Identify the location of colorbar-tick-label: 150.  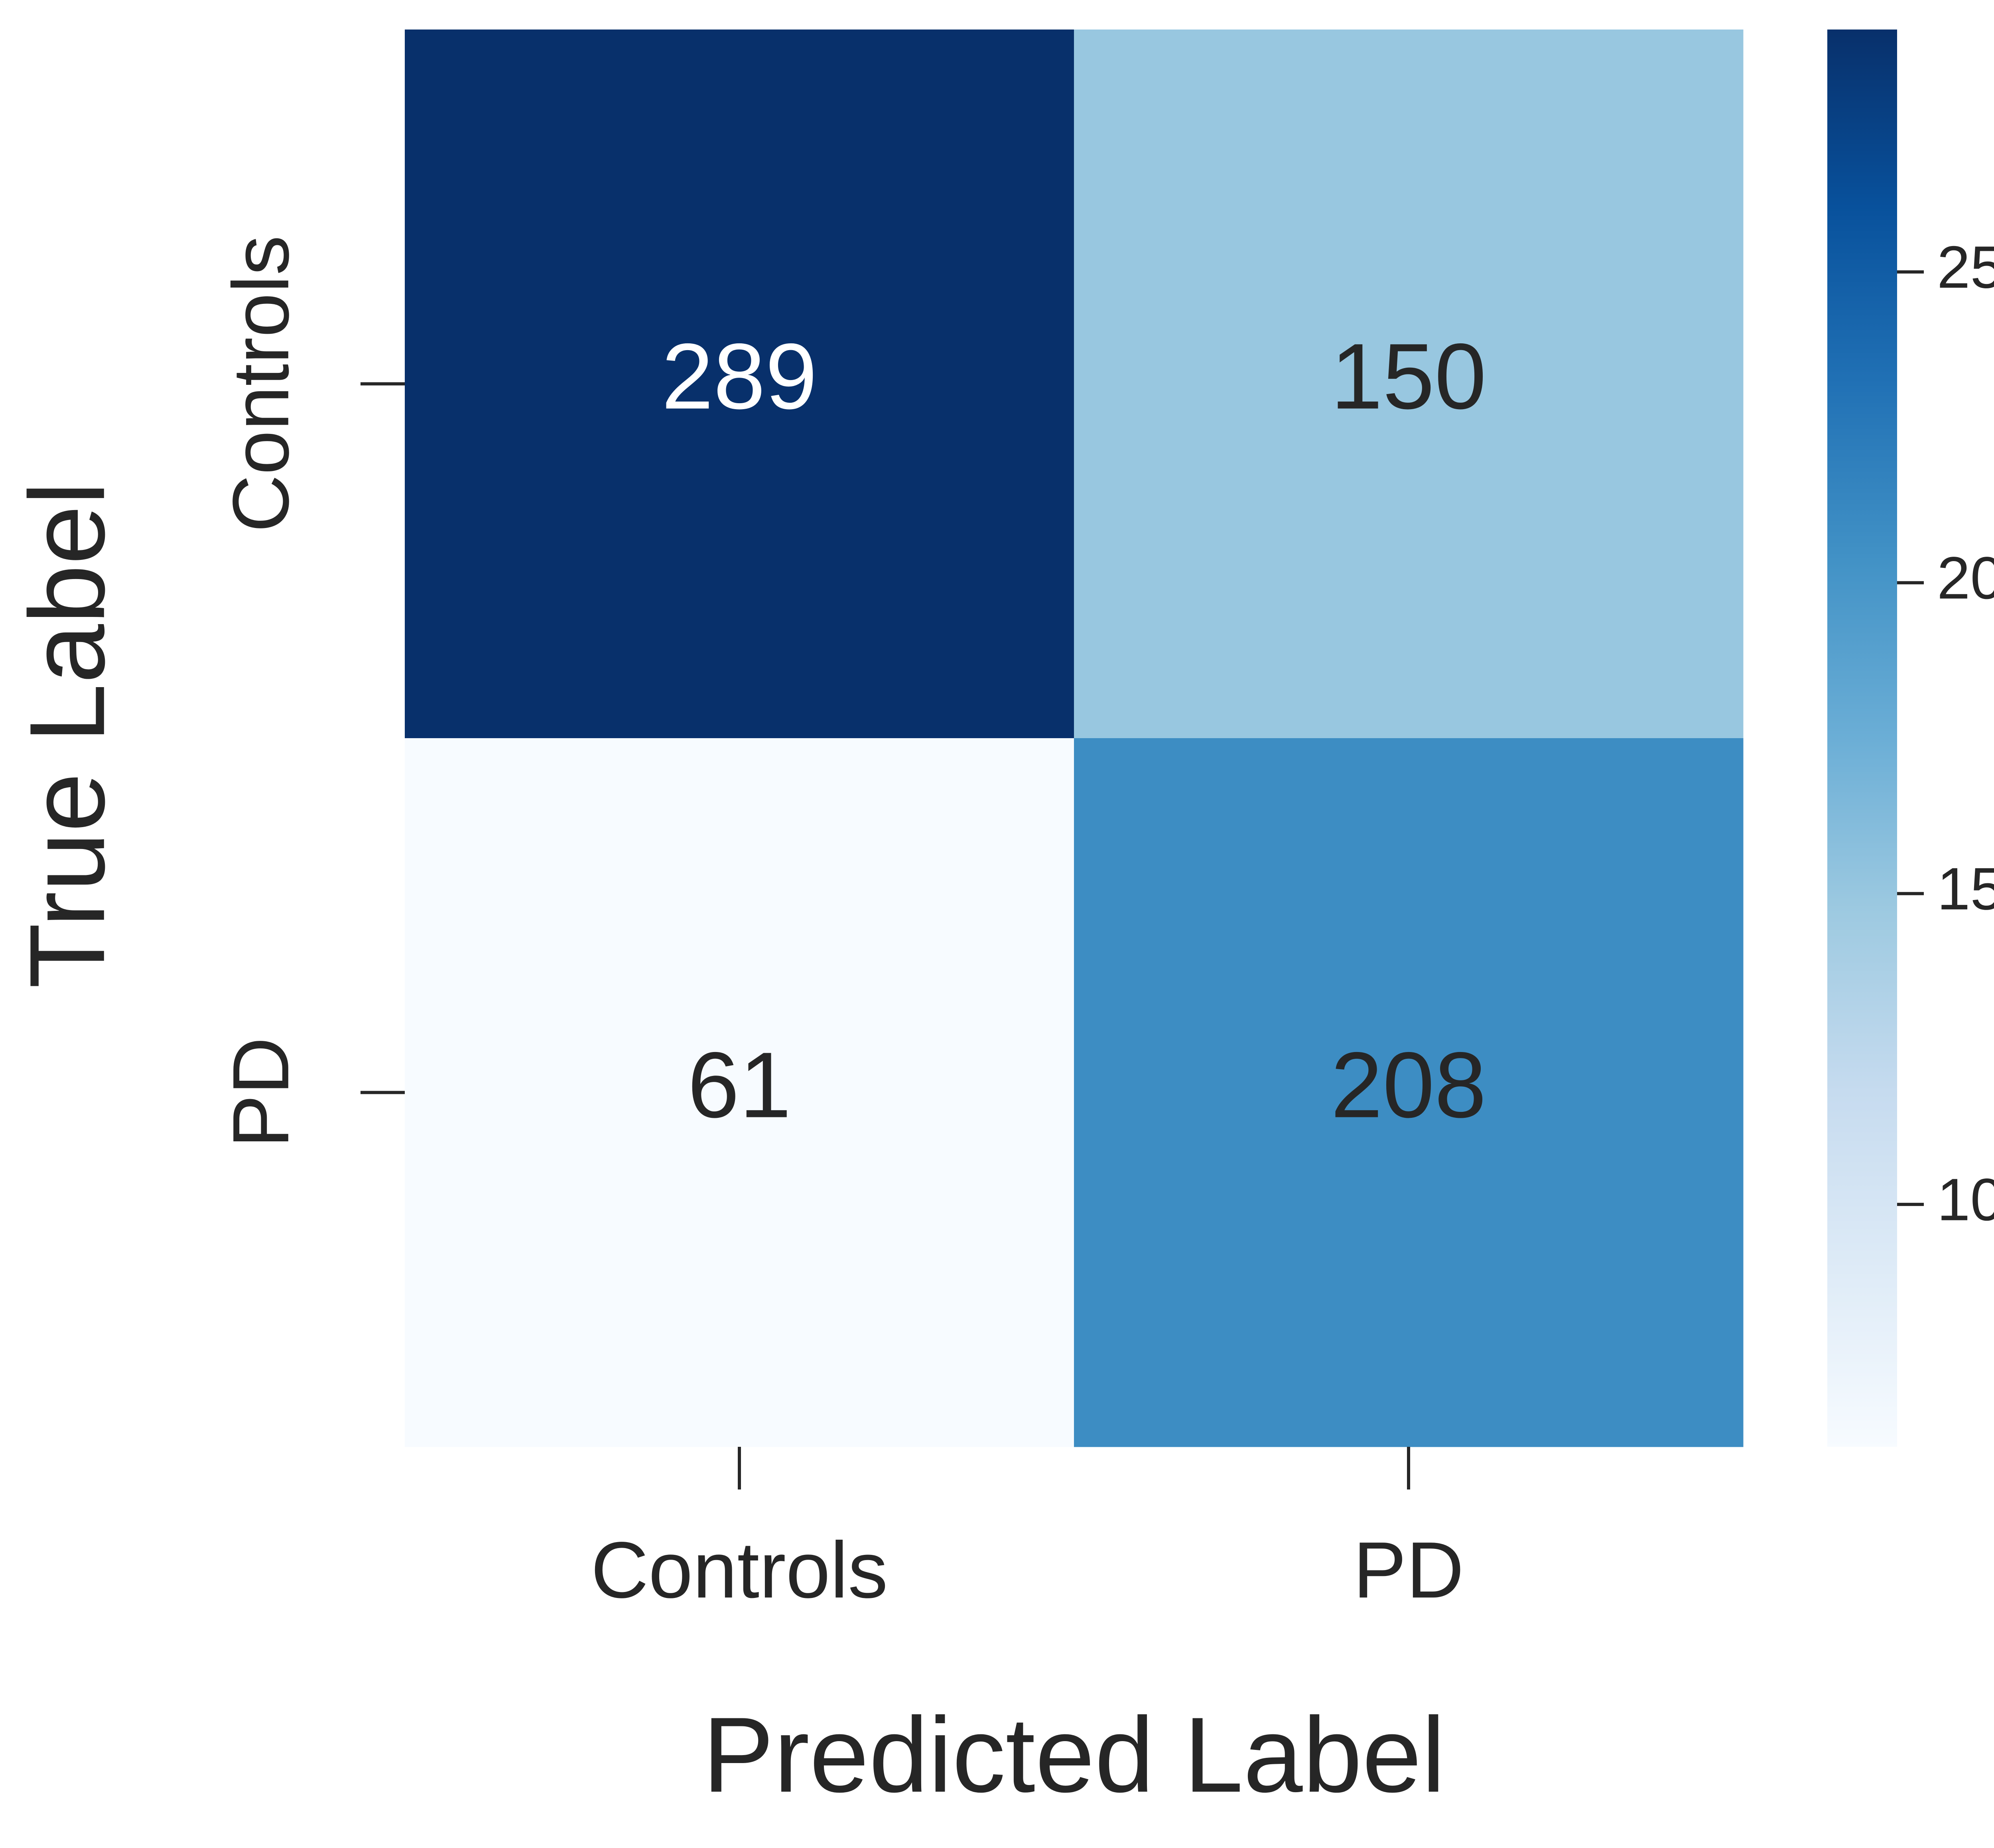
(1965, 889).